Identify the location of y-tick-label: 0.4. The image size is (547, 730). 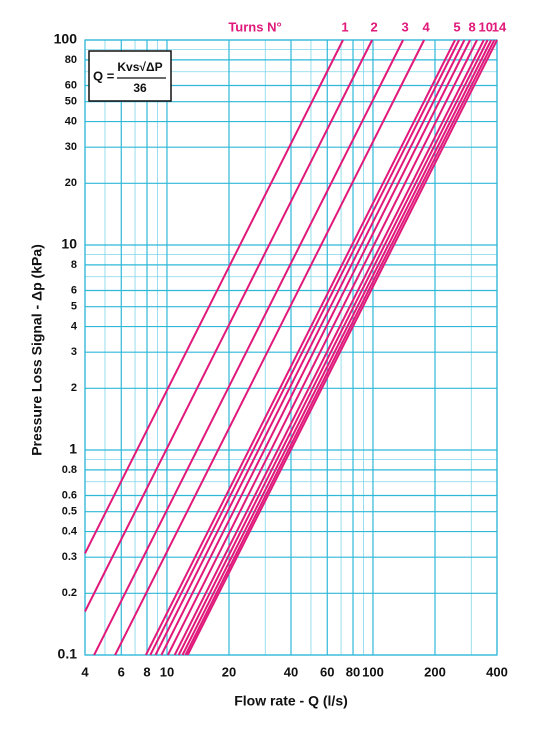
(70, 531).